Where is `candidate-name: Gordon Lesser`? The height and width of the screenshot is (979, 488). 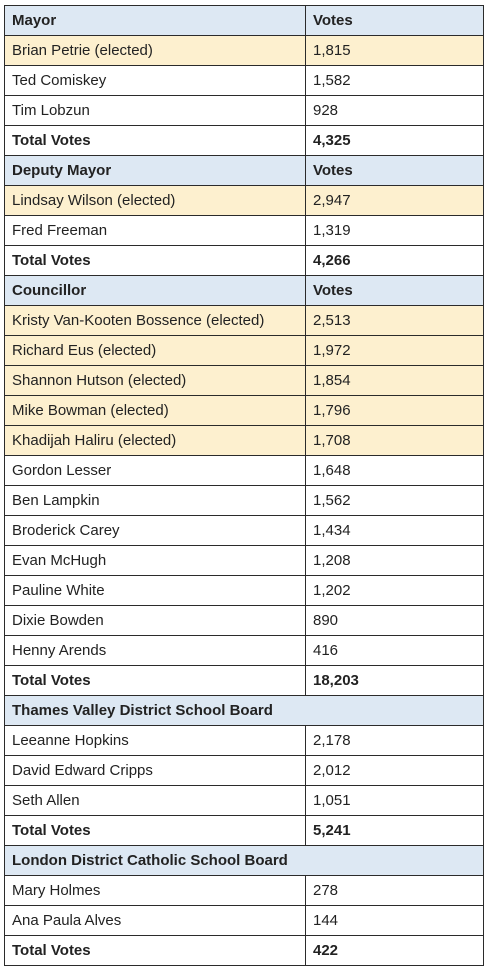
candidate-name: Gordon Lesser is located at coordinates (155, 470).